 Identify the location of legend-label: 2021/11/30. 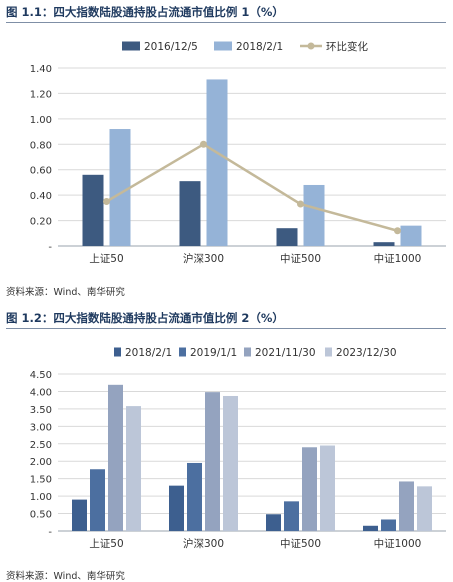
(285, 353).